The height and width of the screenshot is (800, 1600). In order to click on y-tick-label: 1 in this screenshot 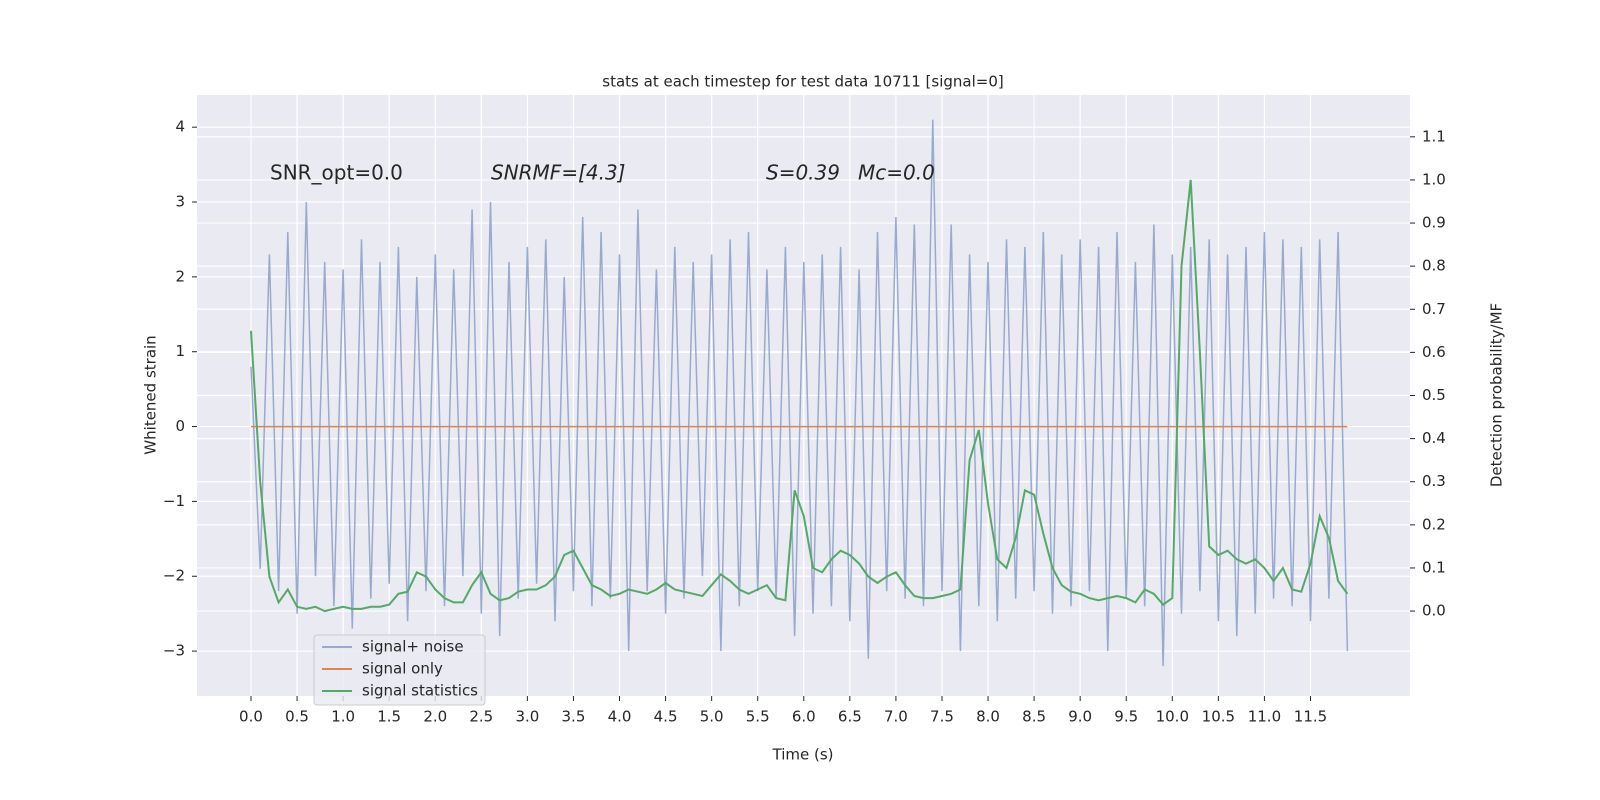, I will do `click(180, 351)`.